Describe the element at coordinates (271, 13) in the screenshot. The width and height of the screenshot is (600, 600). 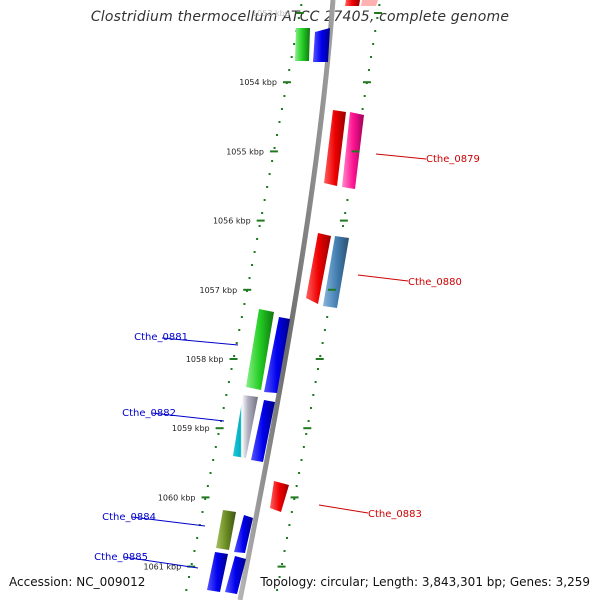
I see `tick-label: 1053 kbp` at that location.